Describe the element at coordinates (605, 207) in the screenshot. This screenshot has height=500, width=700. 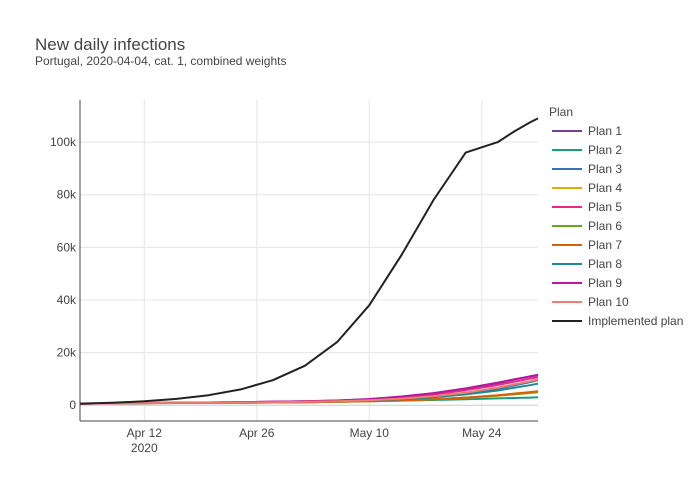
I see `legend-label: Plan 5` at that location.